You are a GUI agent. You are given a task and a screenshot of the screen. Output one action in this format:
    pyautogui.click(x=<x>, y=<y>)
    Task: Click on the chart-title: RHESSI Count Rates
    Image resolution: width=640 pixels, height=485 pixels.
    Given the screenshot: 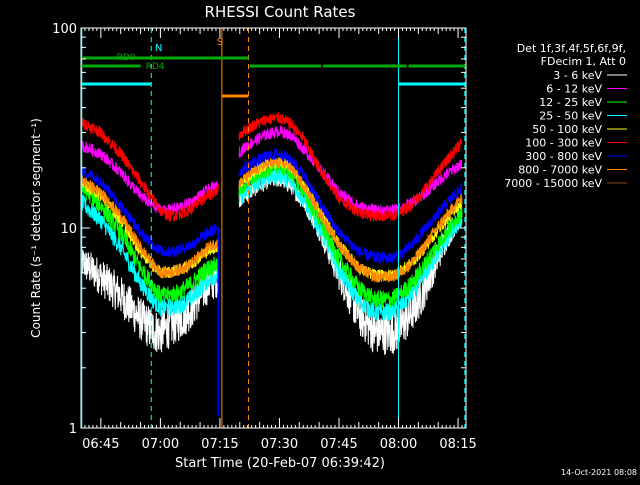 What is the action you would take?
    pyautogui.click(x=280, y=12)
    